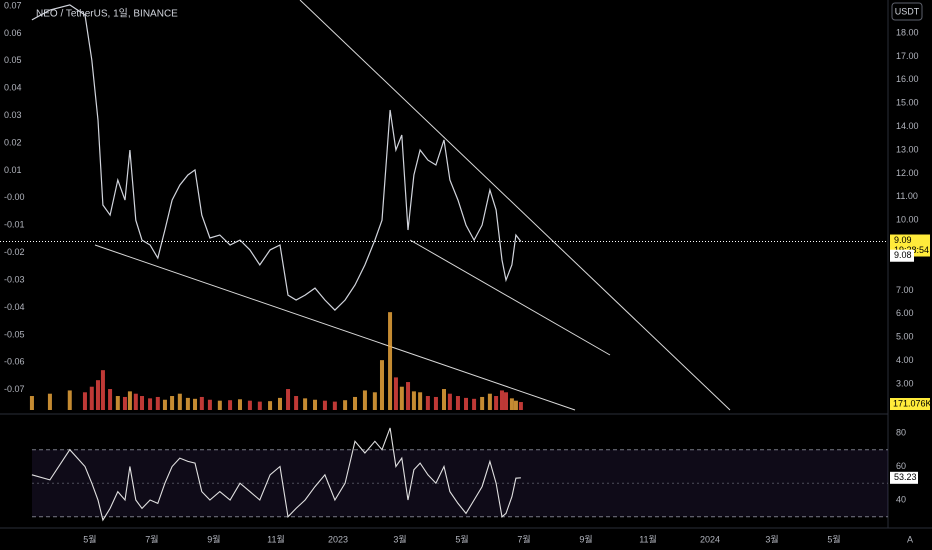  I want to click on y-tick-label: 18.00, so click(907, 32).